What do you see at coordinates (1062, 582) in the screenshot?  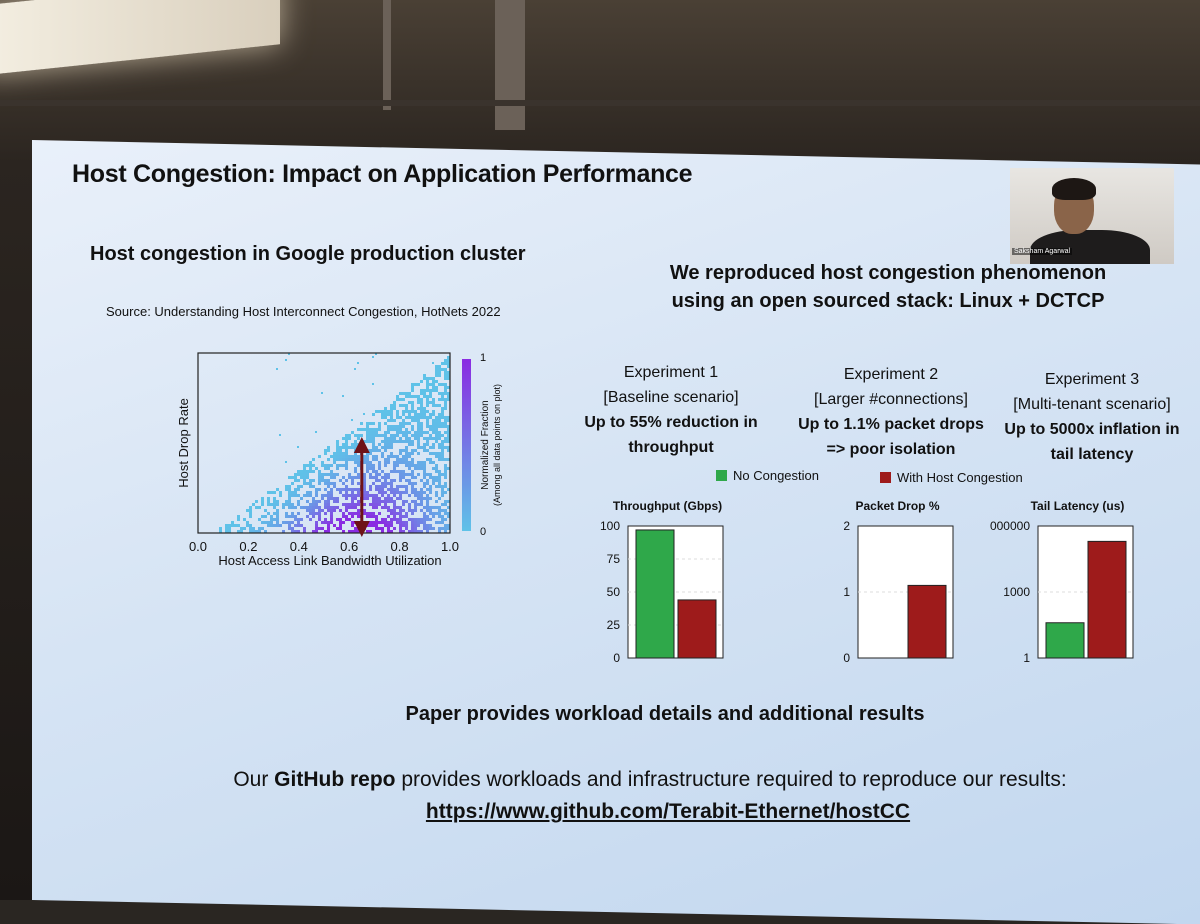 I see `tail-latency-chart: Tail Latency (us)1000000 1000 1` at bounding box center [1062, 582].